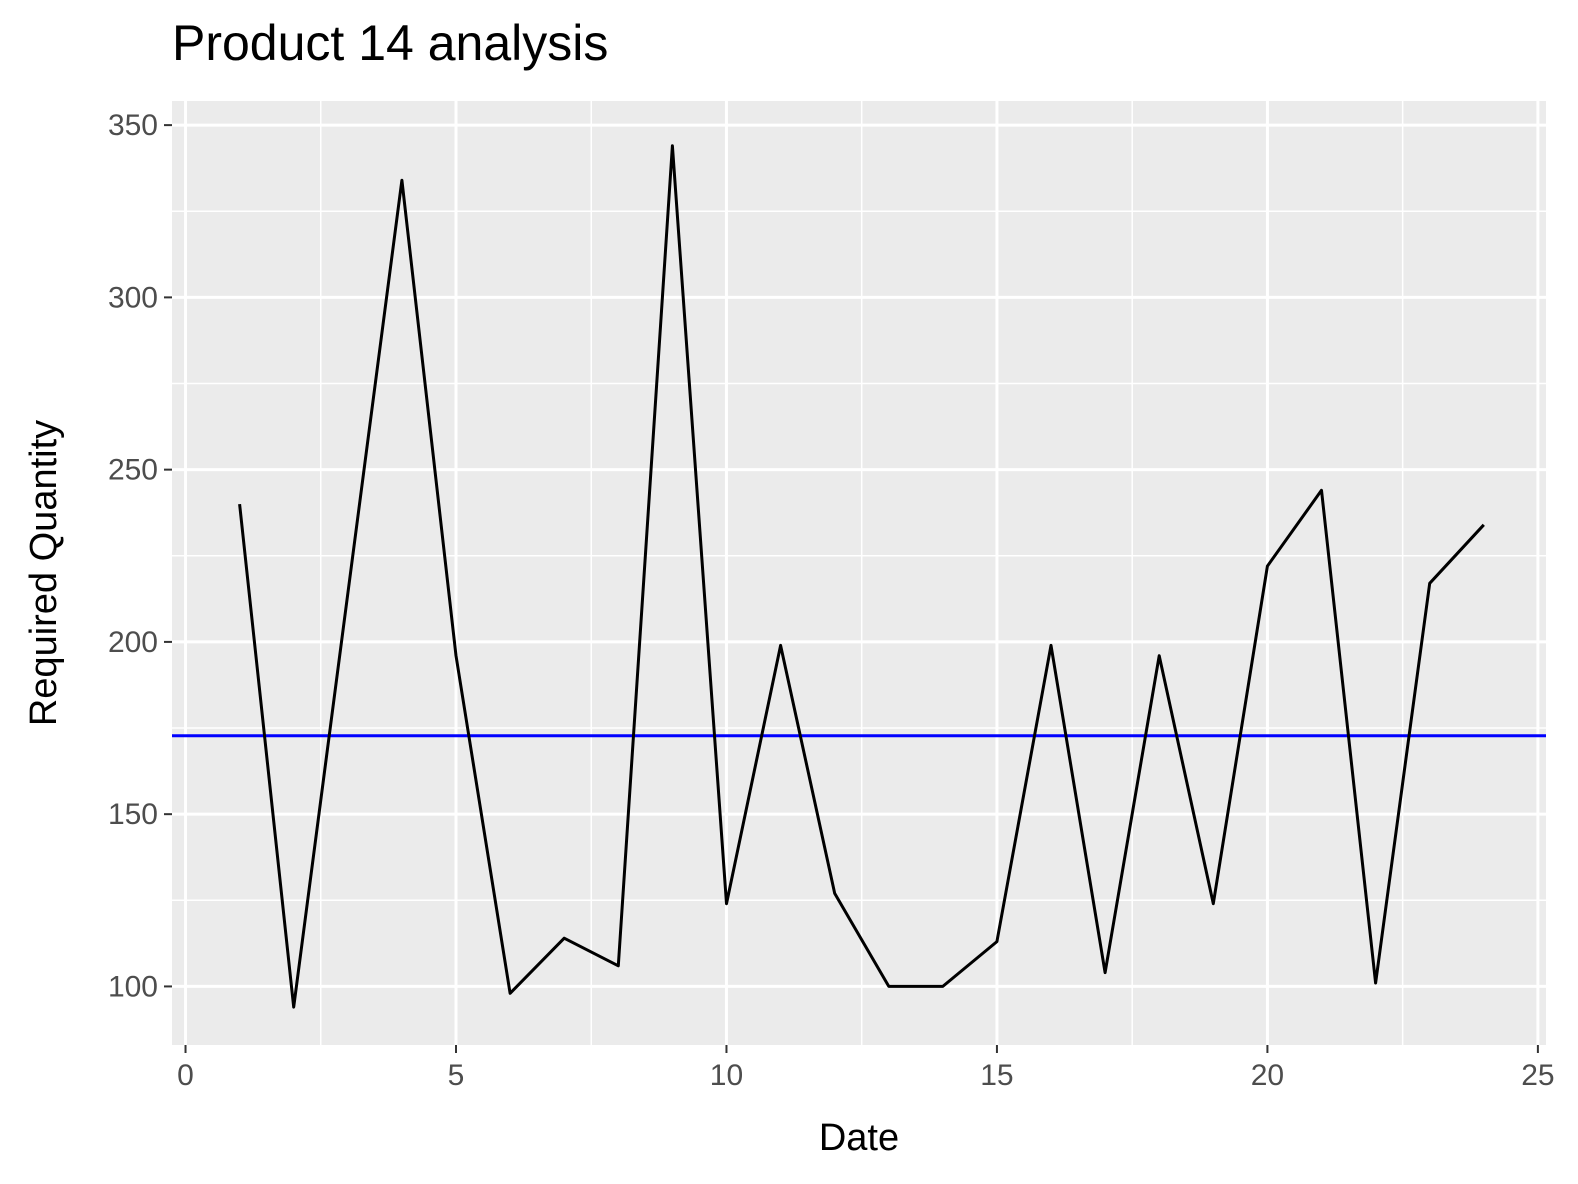  Describe the element at coordinates (1537, 1075) in the screenshot. I see `x-tick-label: 25` at that location.